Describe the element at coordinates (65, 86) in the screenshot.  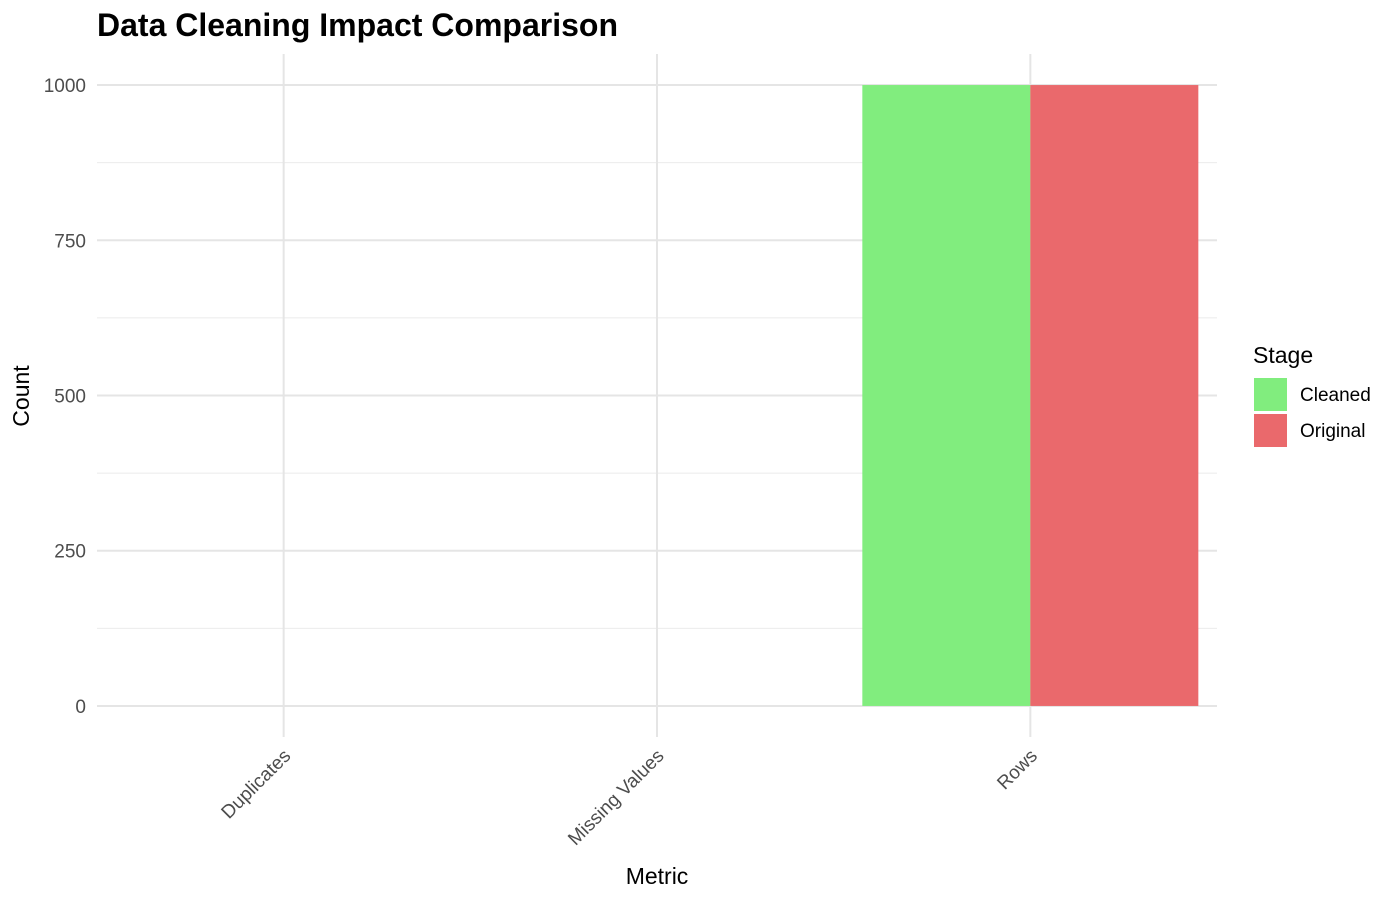
I see `y-tick-label: 1000` at that location.